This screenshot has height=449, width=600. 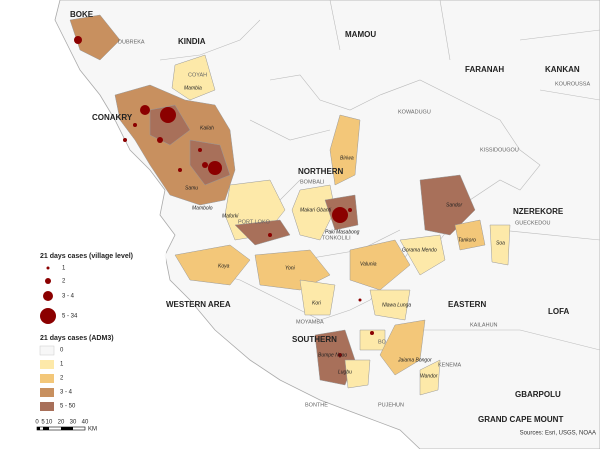 I want to click on scale-label: 10, so click(x=49, y=423).